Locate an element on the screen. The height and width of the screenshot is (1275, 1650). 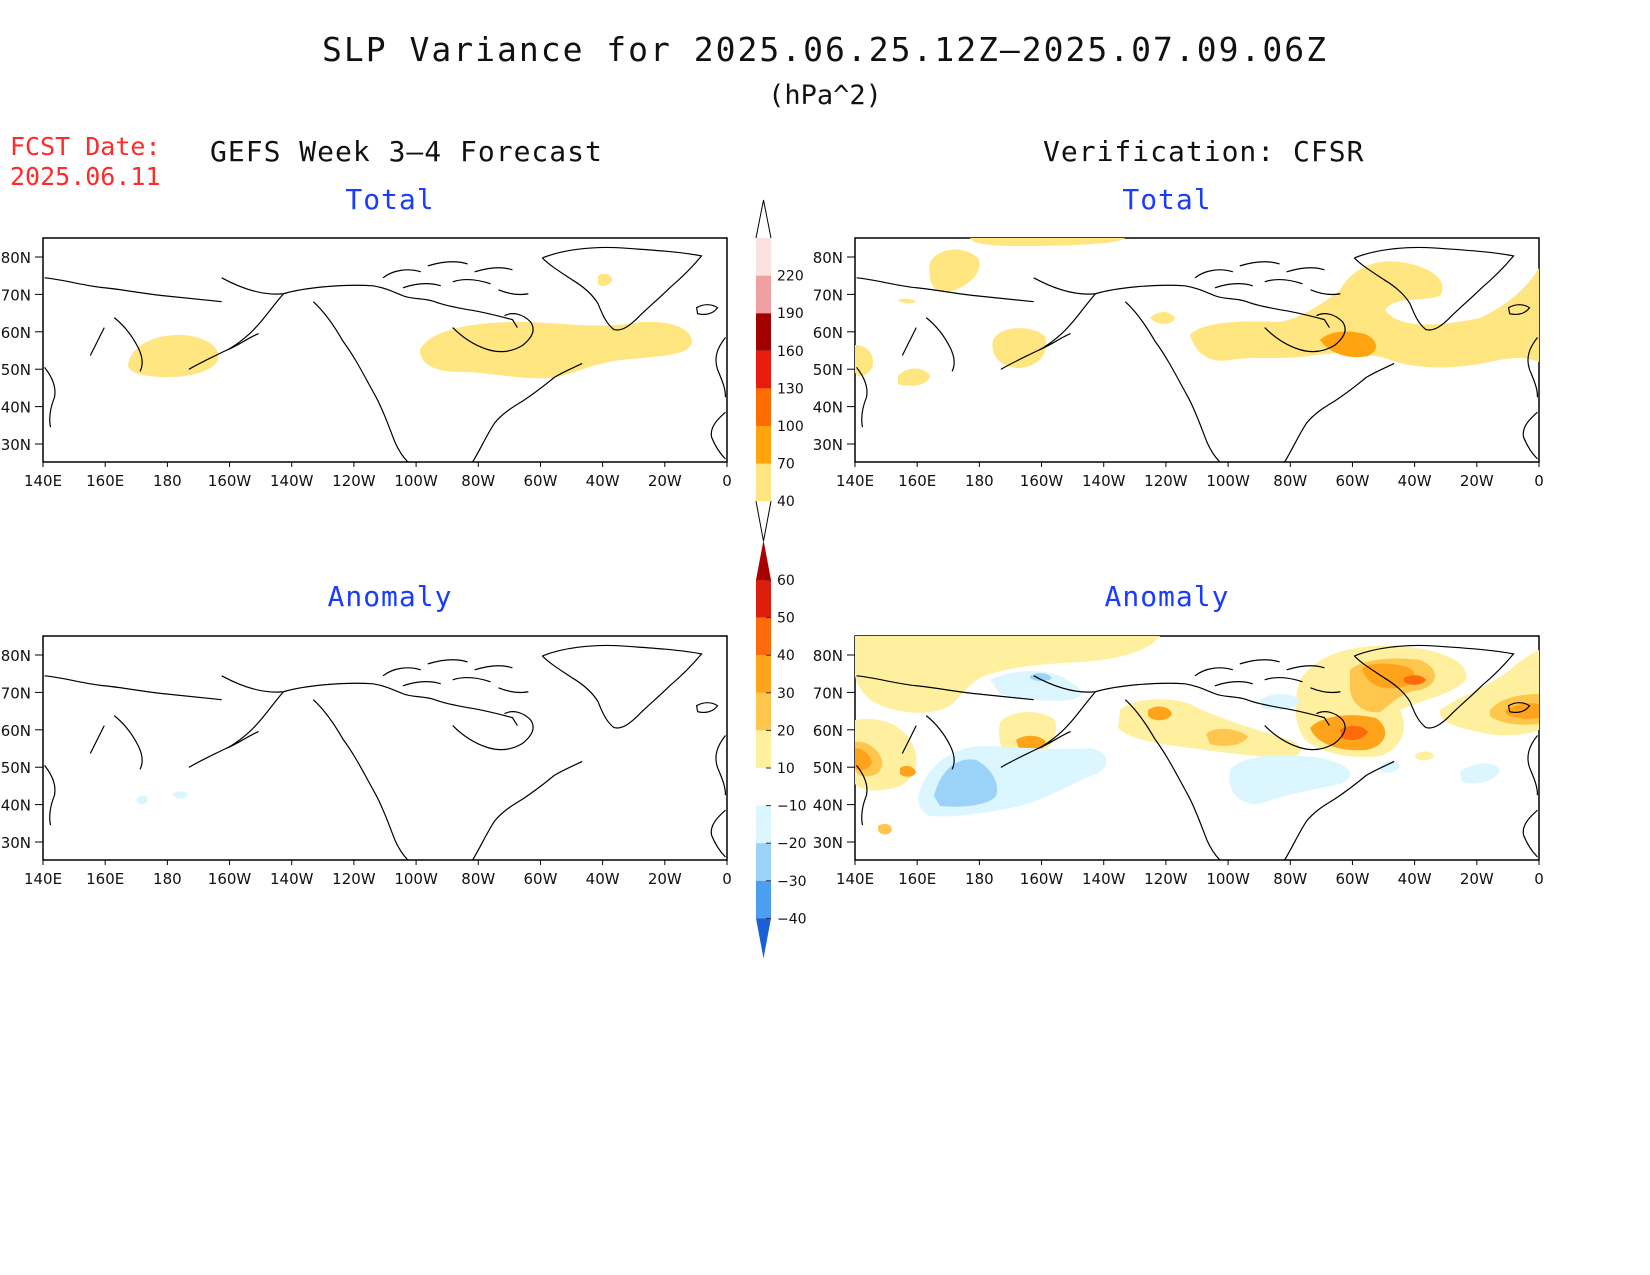
verif-anomaly-shade-small-yellow is located at coordinates (1424, 756).